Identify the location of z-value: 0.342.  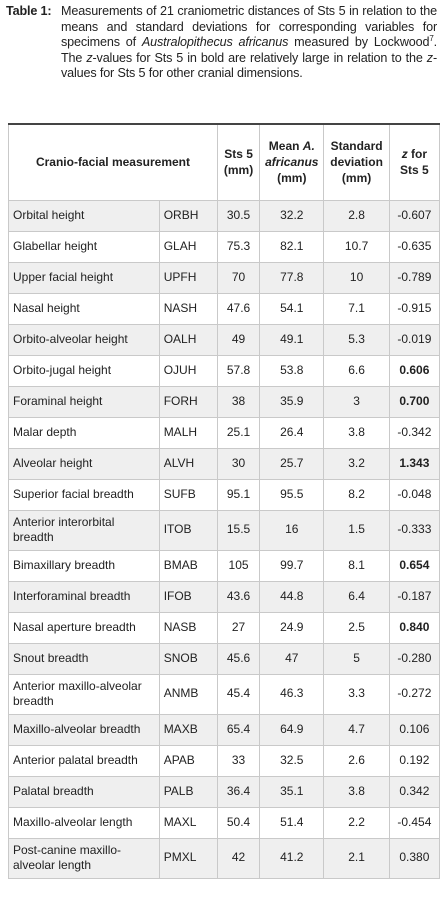
(414, 791).